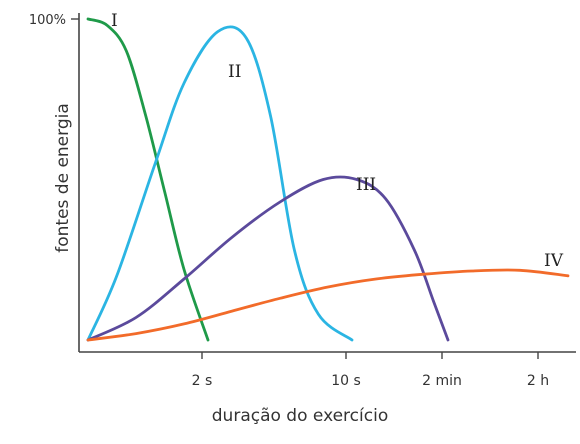 Image resolution: width=580 pixels, height=444 pixels. Describe the element at coordinates (47, 20) in the screenshot. I see `y-tick-label: 100%` at that location.